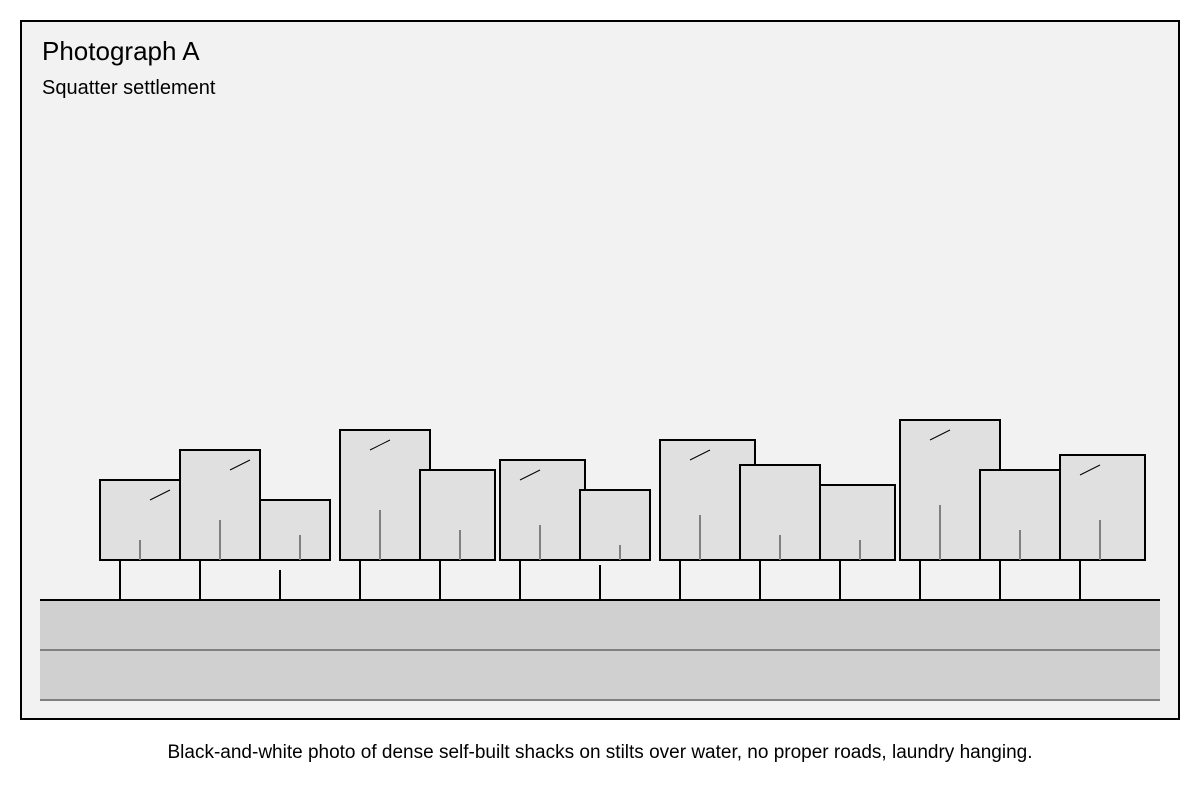 This screenshot has height=800, width=1200. I want to click on stilts, so click(600, 580).